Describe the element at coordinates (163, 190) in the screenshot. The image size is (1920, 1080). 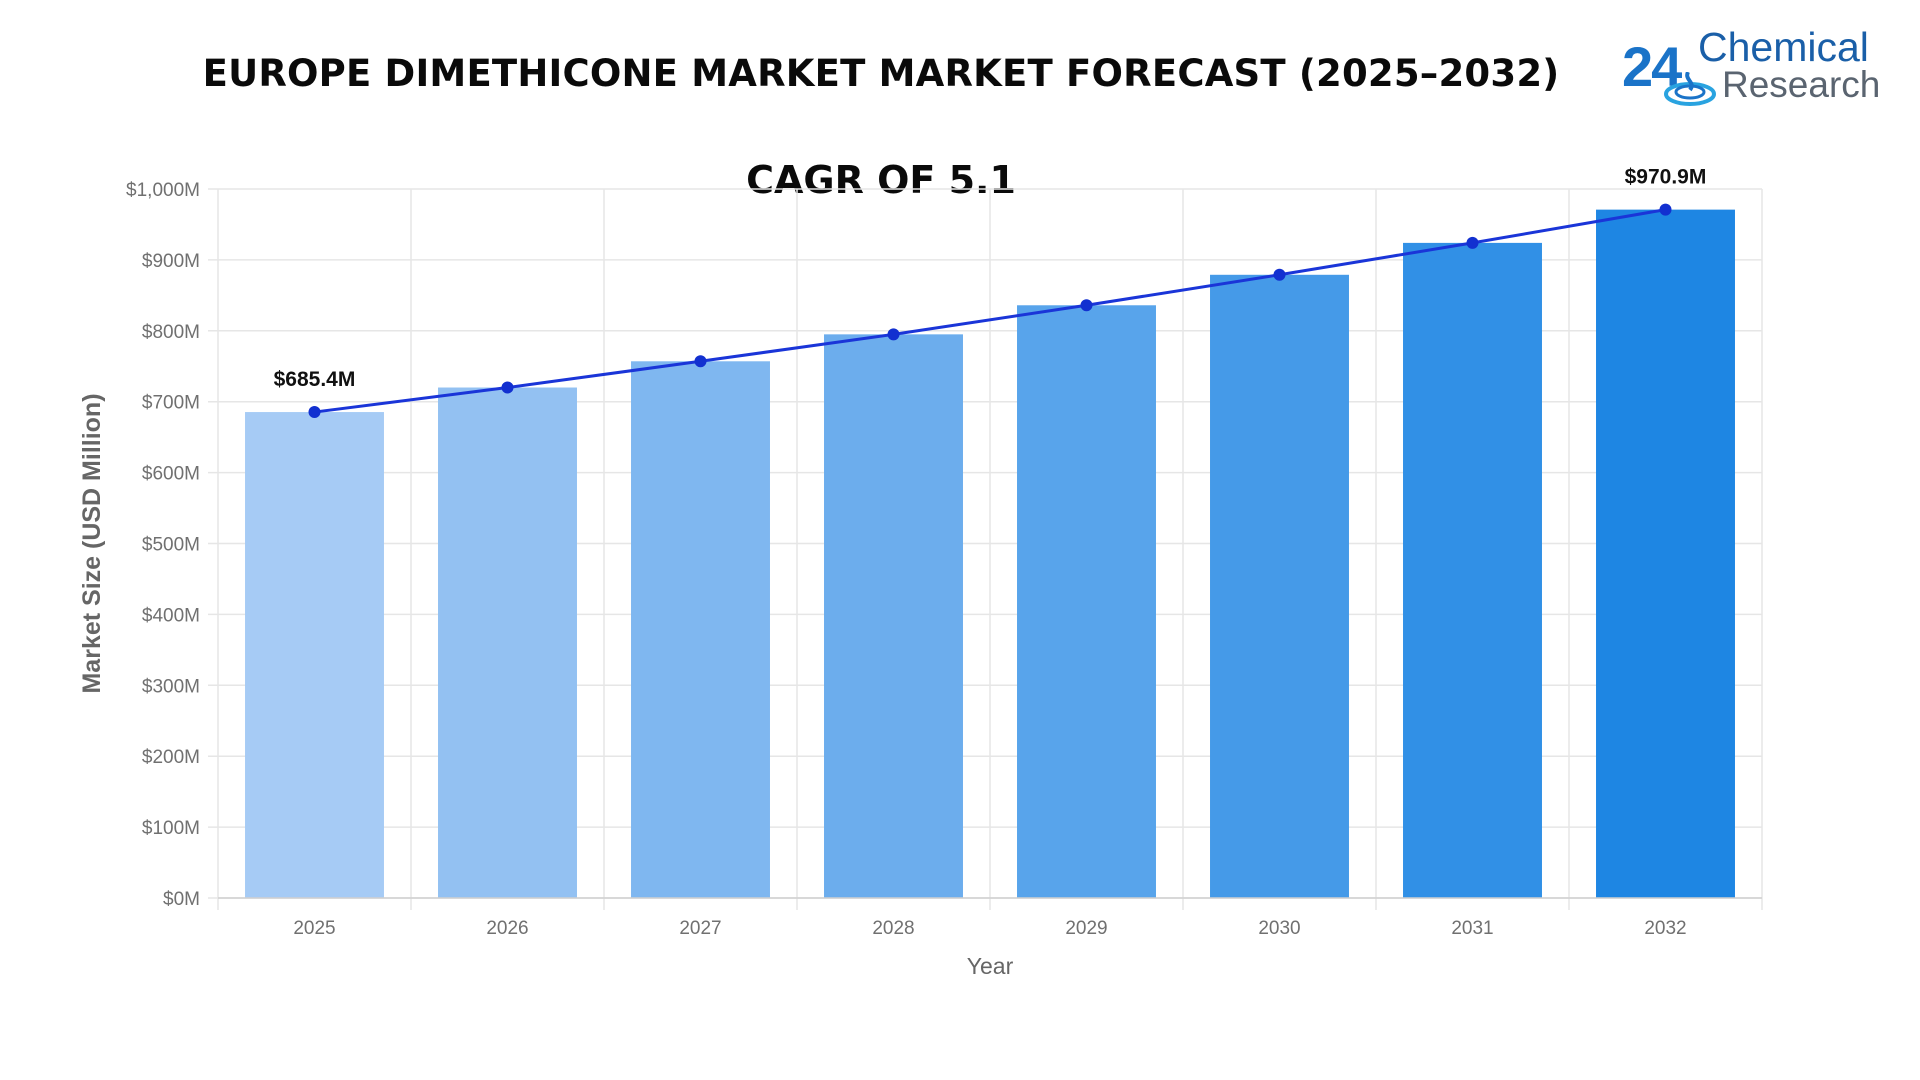
I see `y-tick-label: $1,000M` at that location.